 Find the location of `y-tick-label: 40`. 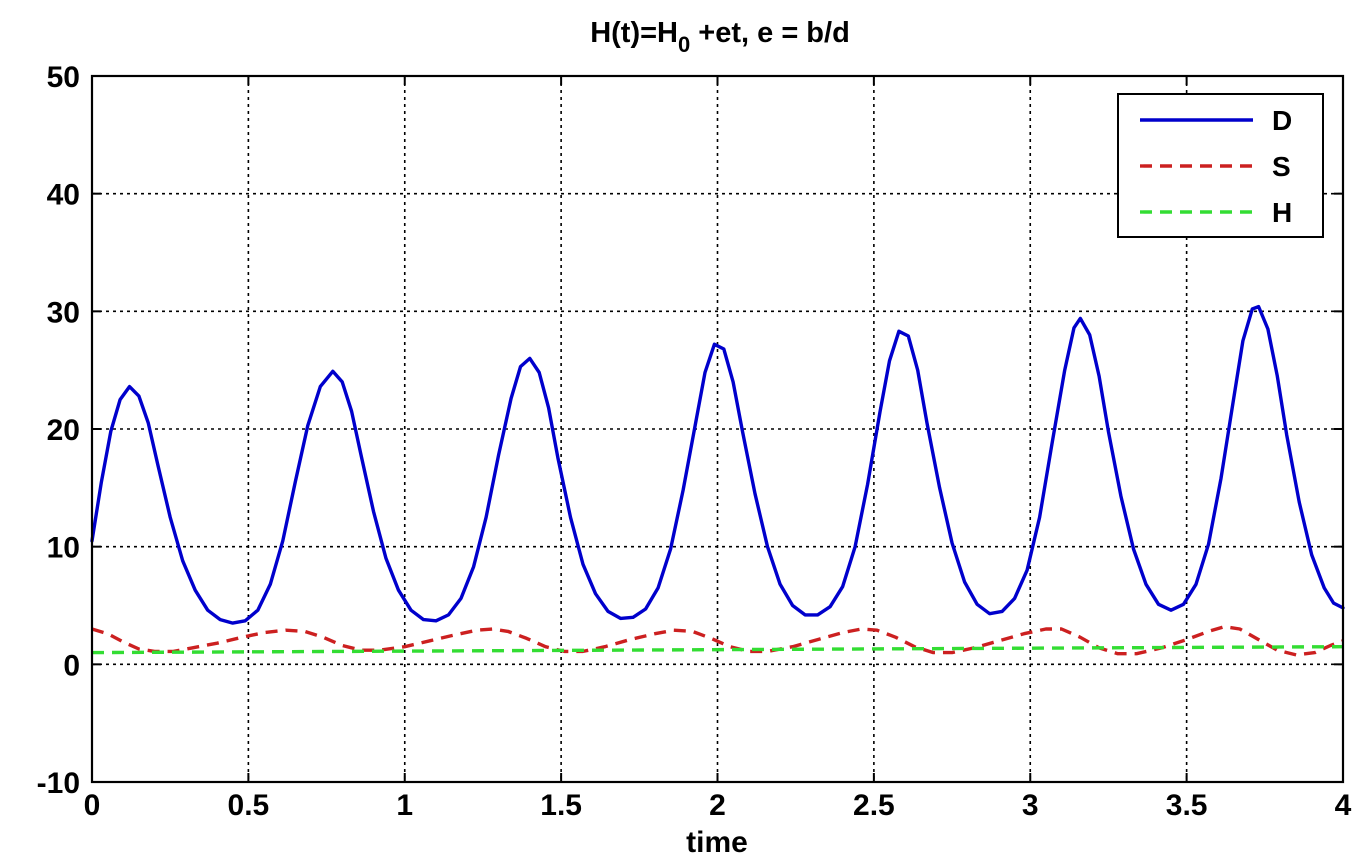

y-tick-label: 40 is located at coordinates (63, 195).